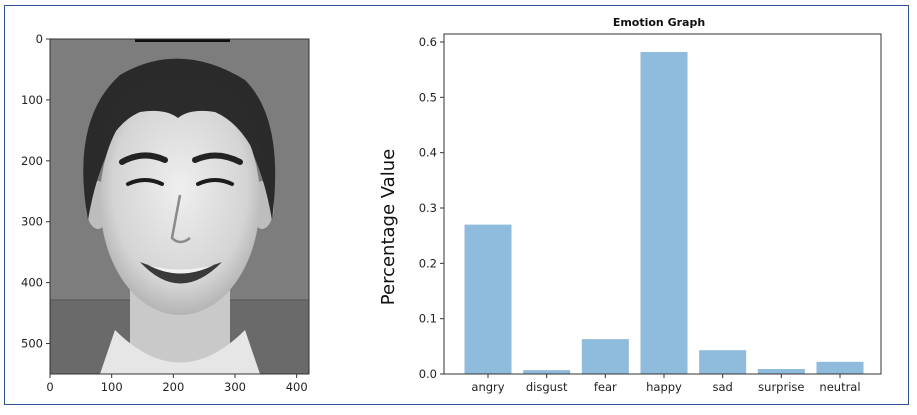 The image size is (917, 415). I want to click on image-y-tick-label: 500, so click(32, 344).